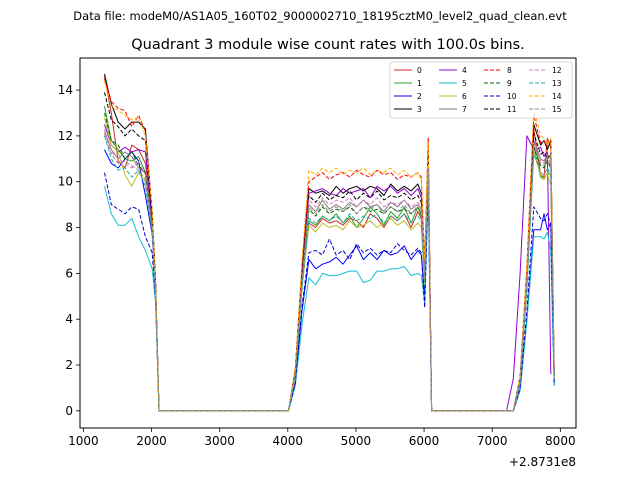 This screenshot has width=640, height=480. What do you see at coordinates (419, 96) in the screenshot?
I see `legend-label-2: 2` at bounding box center [419, 96].